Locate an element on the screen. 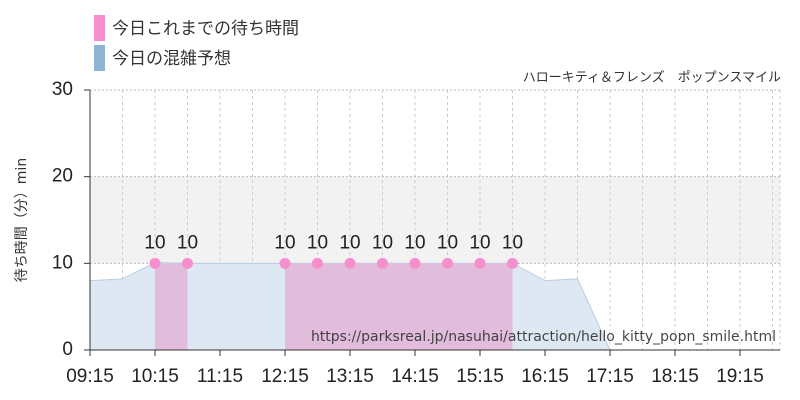 Image resolution: width=800 pixels, height=400 pixels. x-tick-label: 19:15 is located at coordinates (740, 376).